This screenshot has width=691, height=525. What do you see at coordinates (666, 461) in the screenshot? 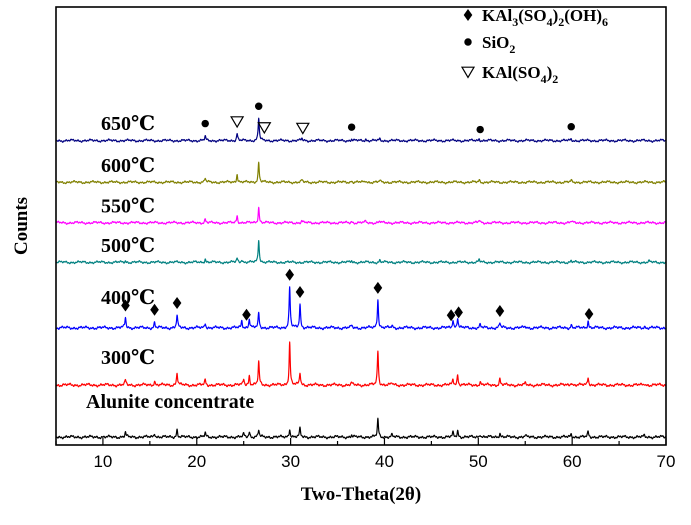
I see `x-tick-label-70: 70` at bounding box center [666, 461].